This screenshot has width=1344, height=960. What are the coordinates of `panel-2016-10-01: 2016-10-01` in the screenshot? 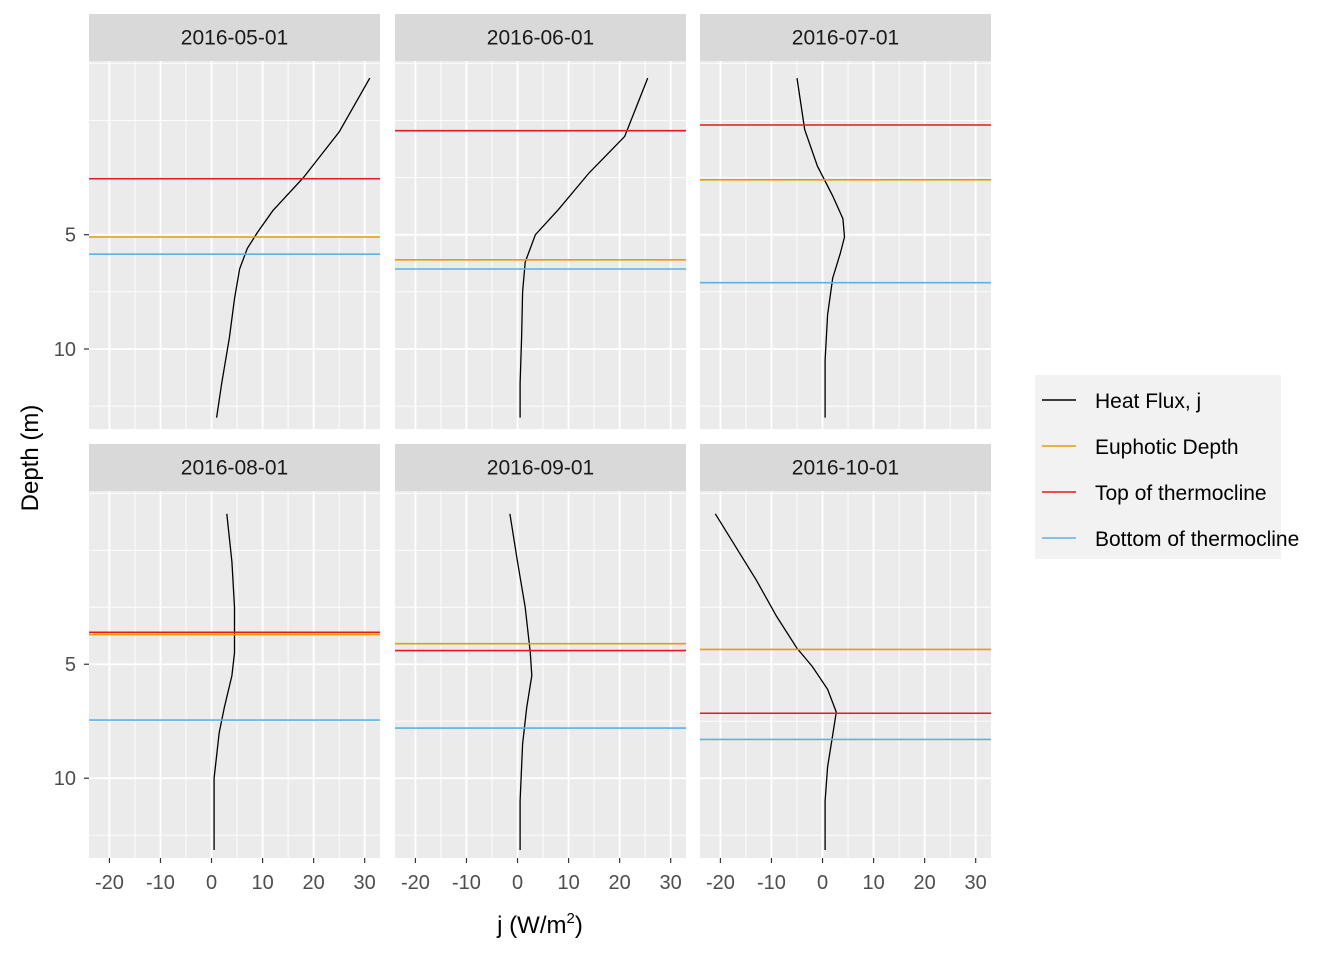 It's located at (845, 651).